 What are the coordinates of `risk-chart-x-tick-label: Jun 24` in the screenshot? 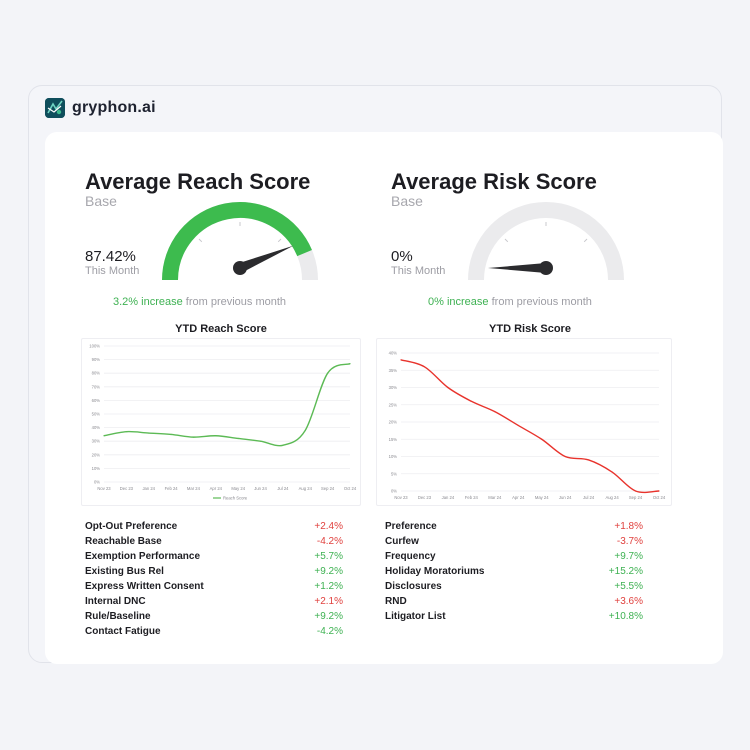 It's located at (565, 497).